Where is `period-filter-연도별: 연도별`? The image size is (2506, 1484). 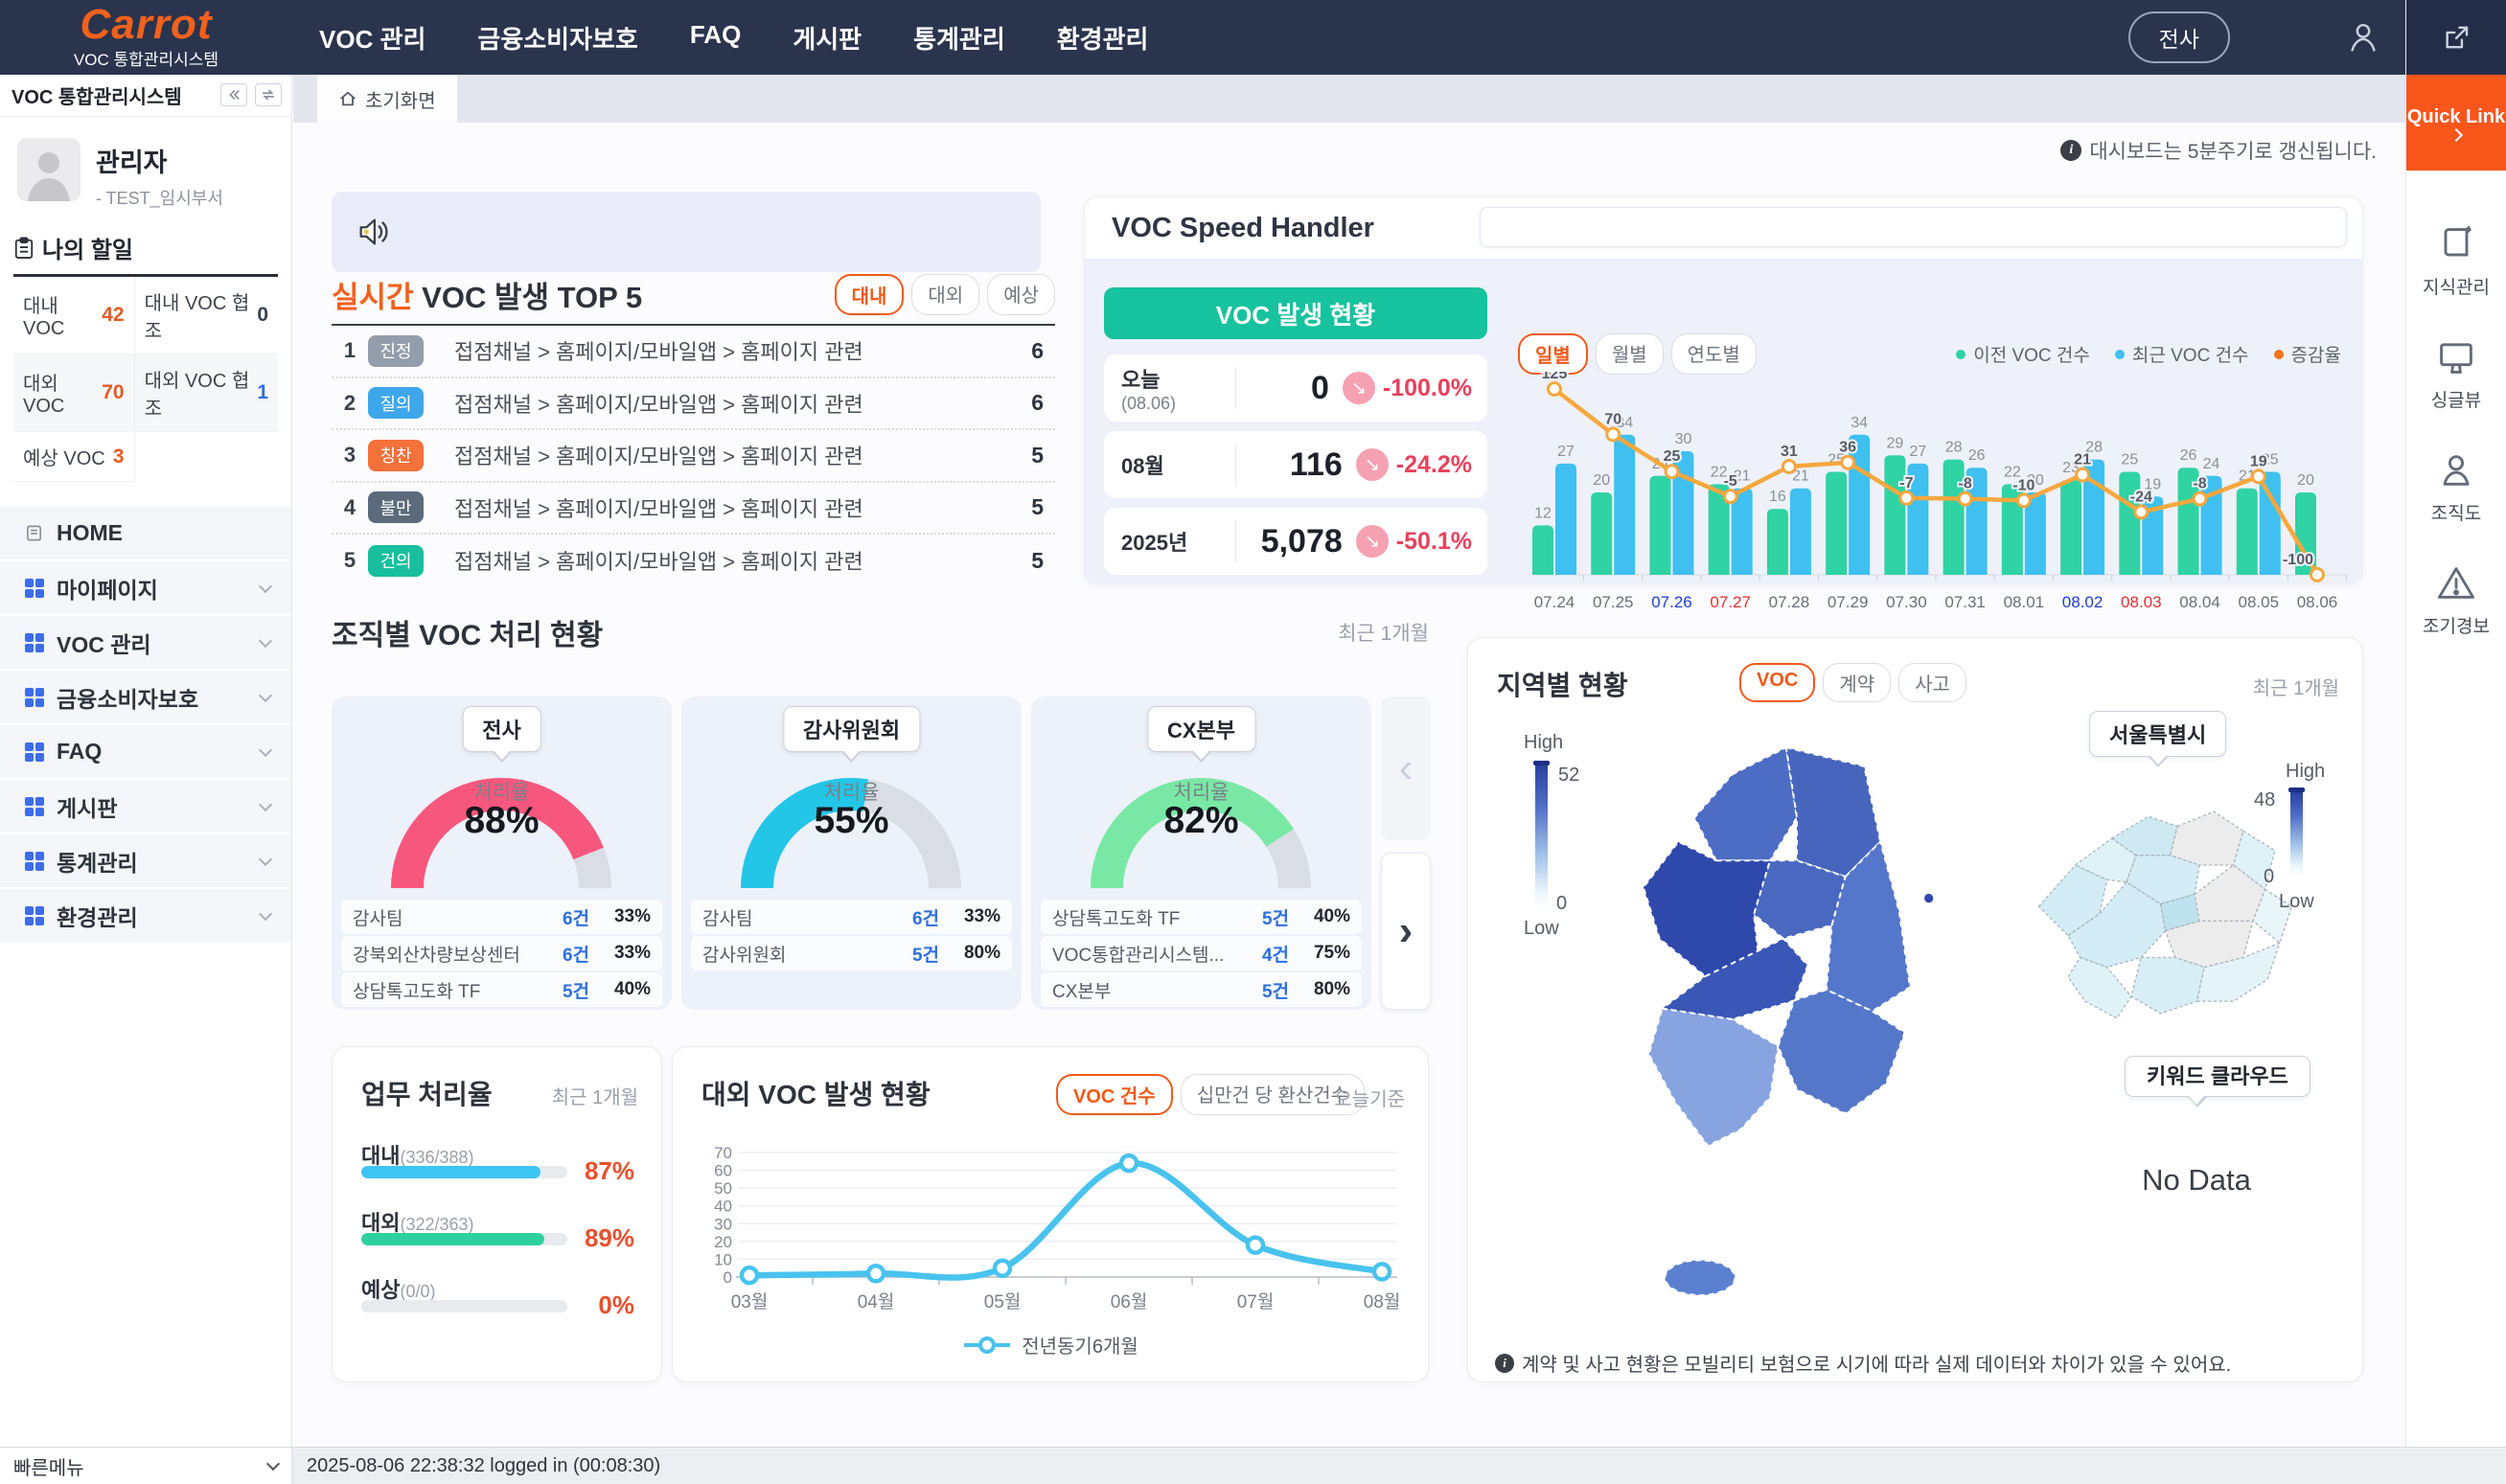
period-filter-연도별: 연도별 is located at coordinates (1713, 354).